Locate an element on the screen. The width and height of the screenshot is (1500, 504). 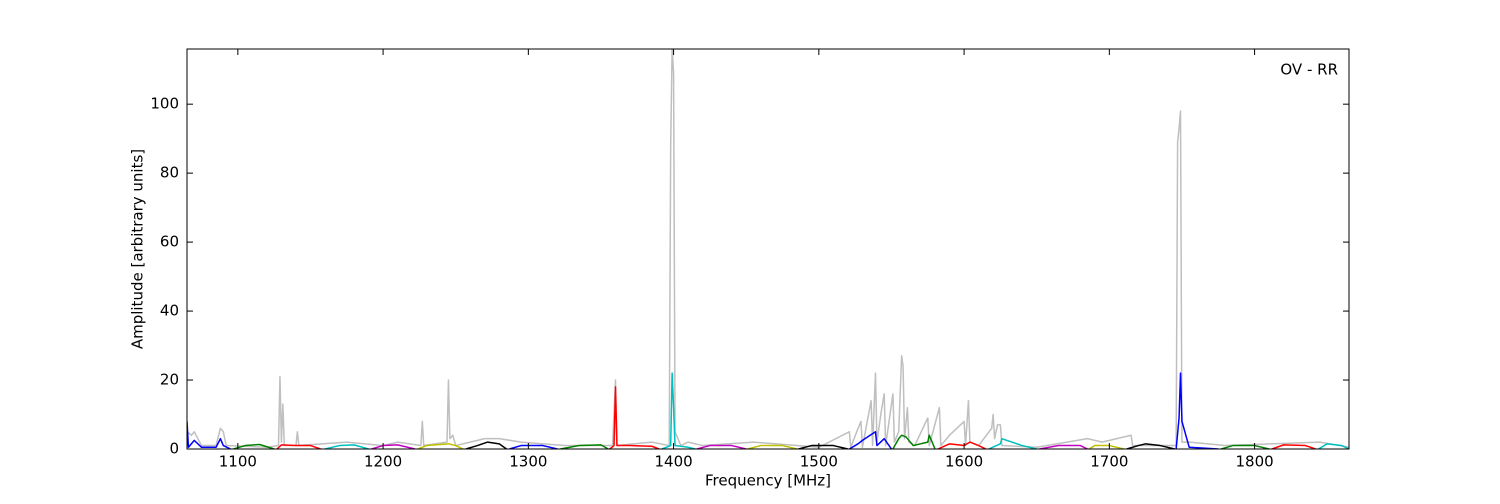
x-tick-label: 1300 is located at coordinates (528, 462).